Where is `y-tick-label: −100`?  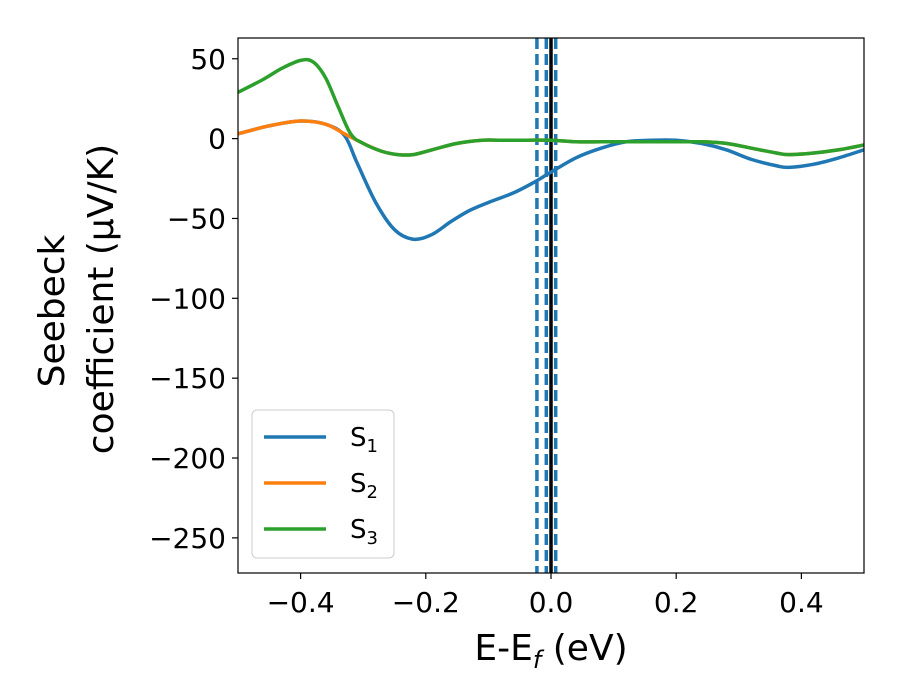 y-tick-label: −100 is located at coordinates (187, 298).